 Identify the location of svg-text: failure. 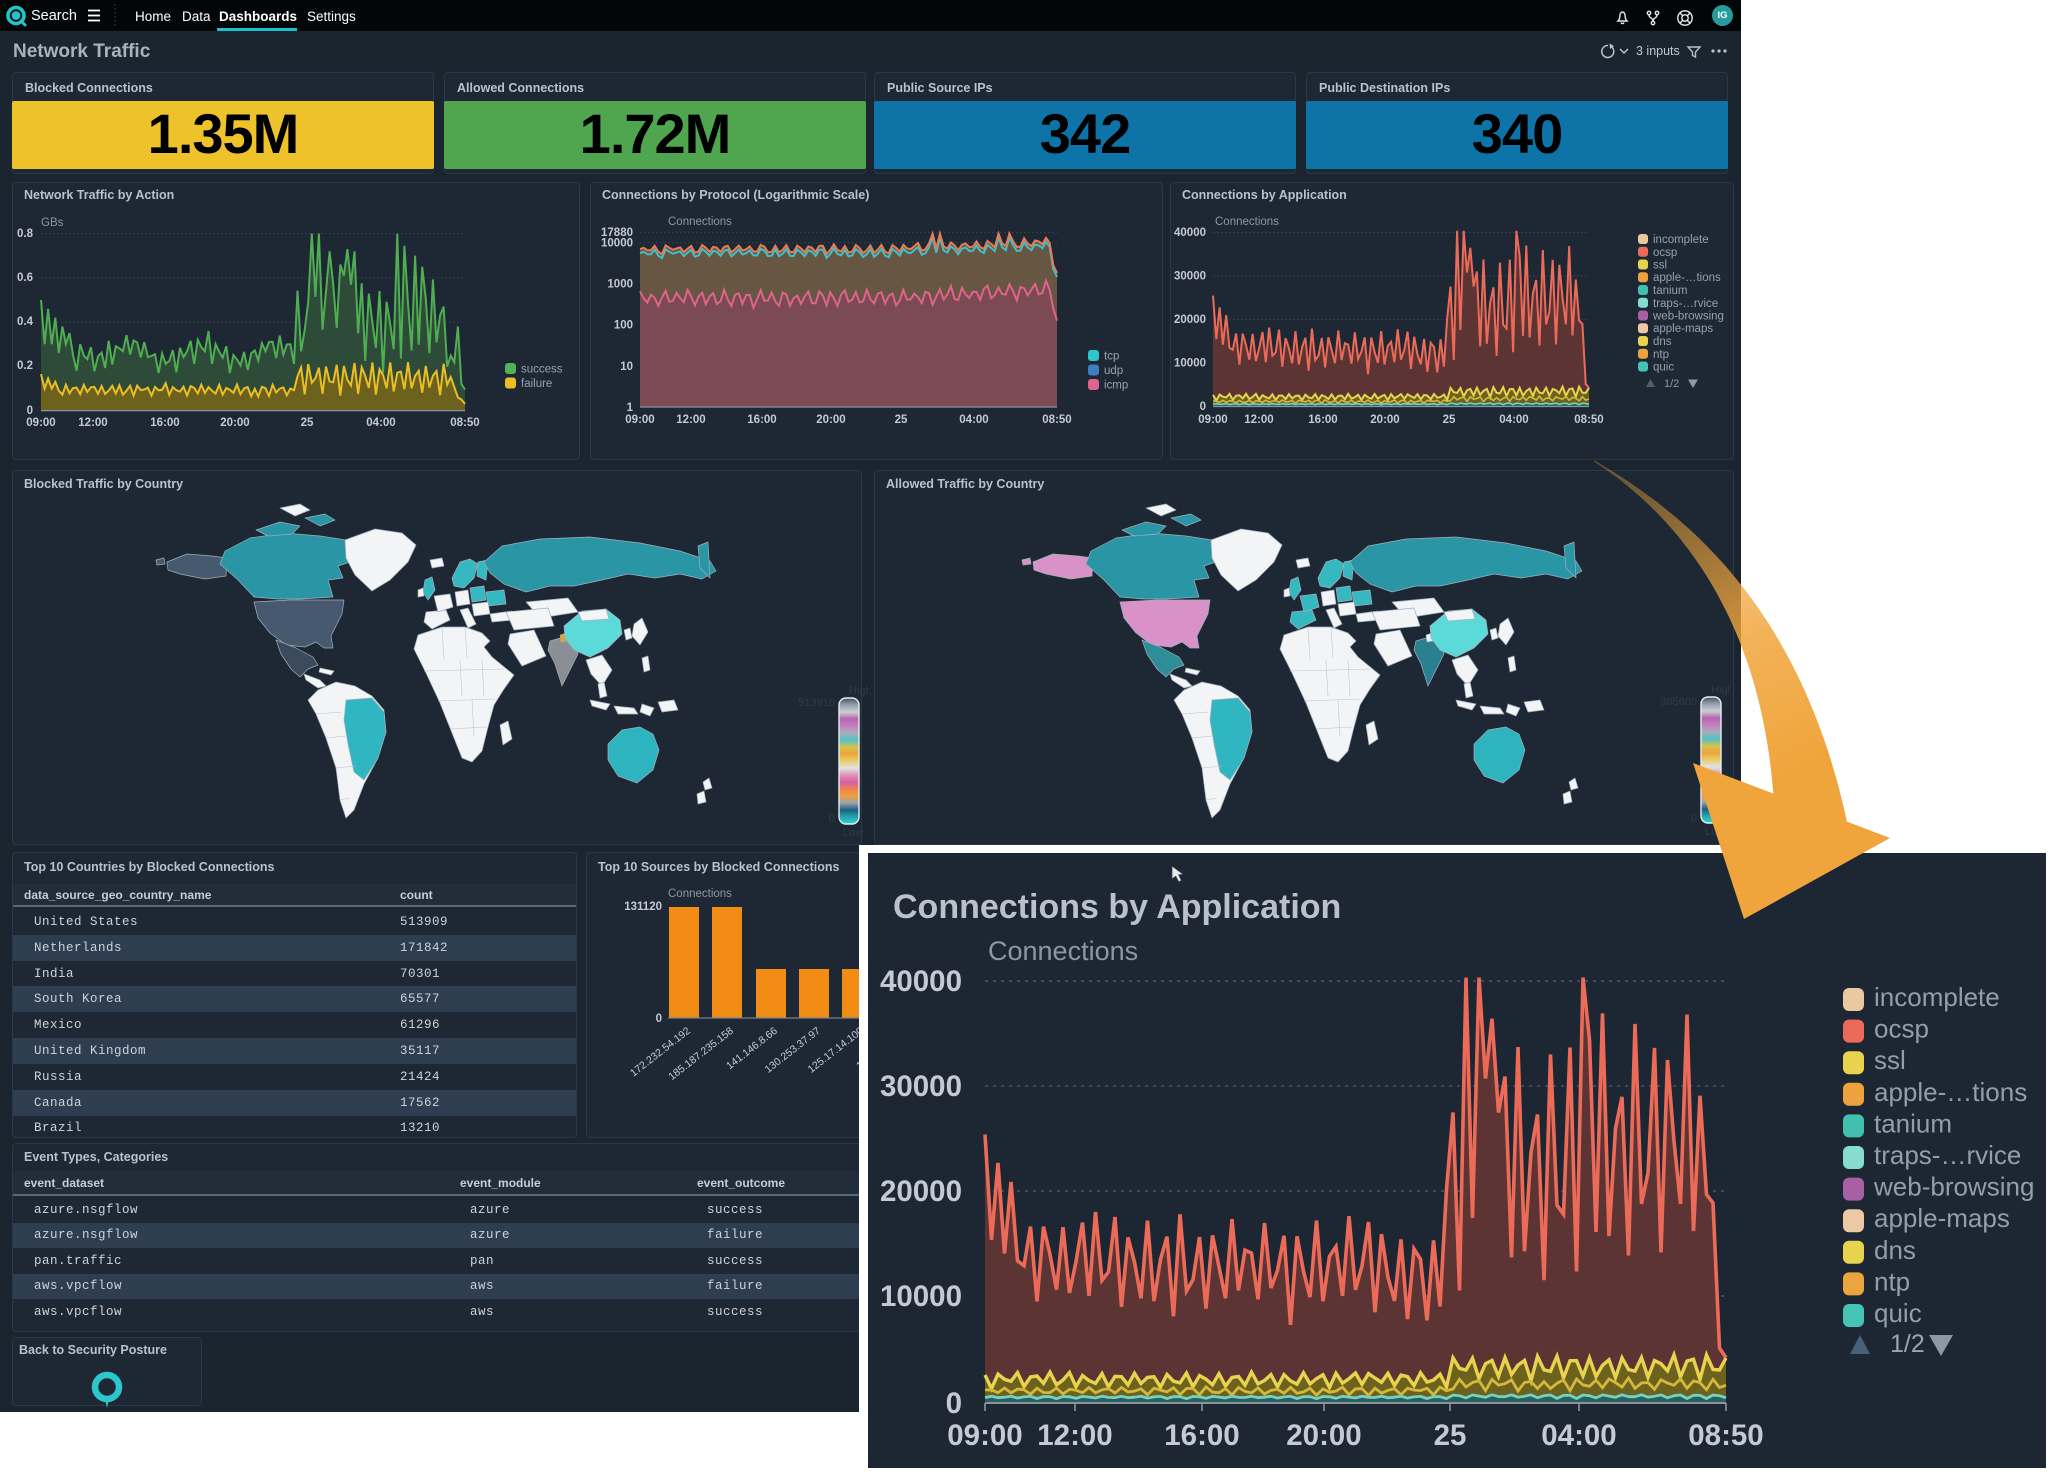
(536, 384).